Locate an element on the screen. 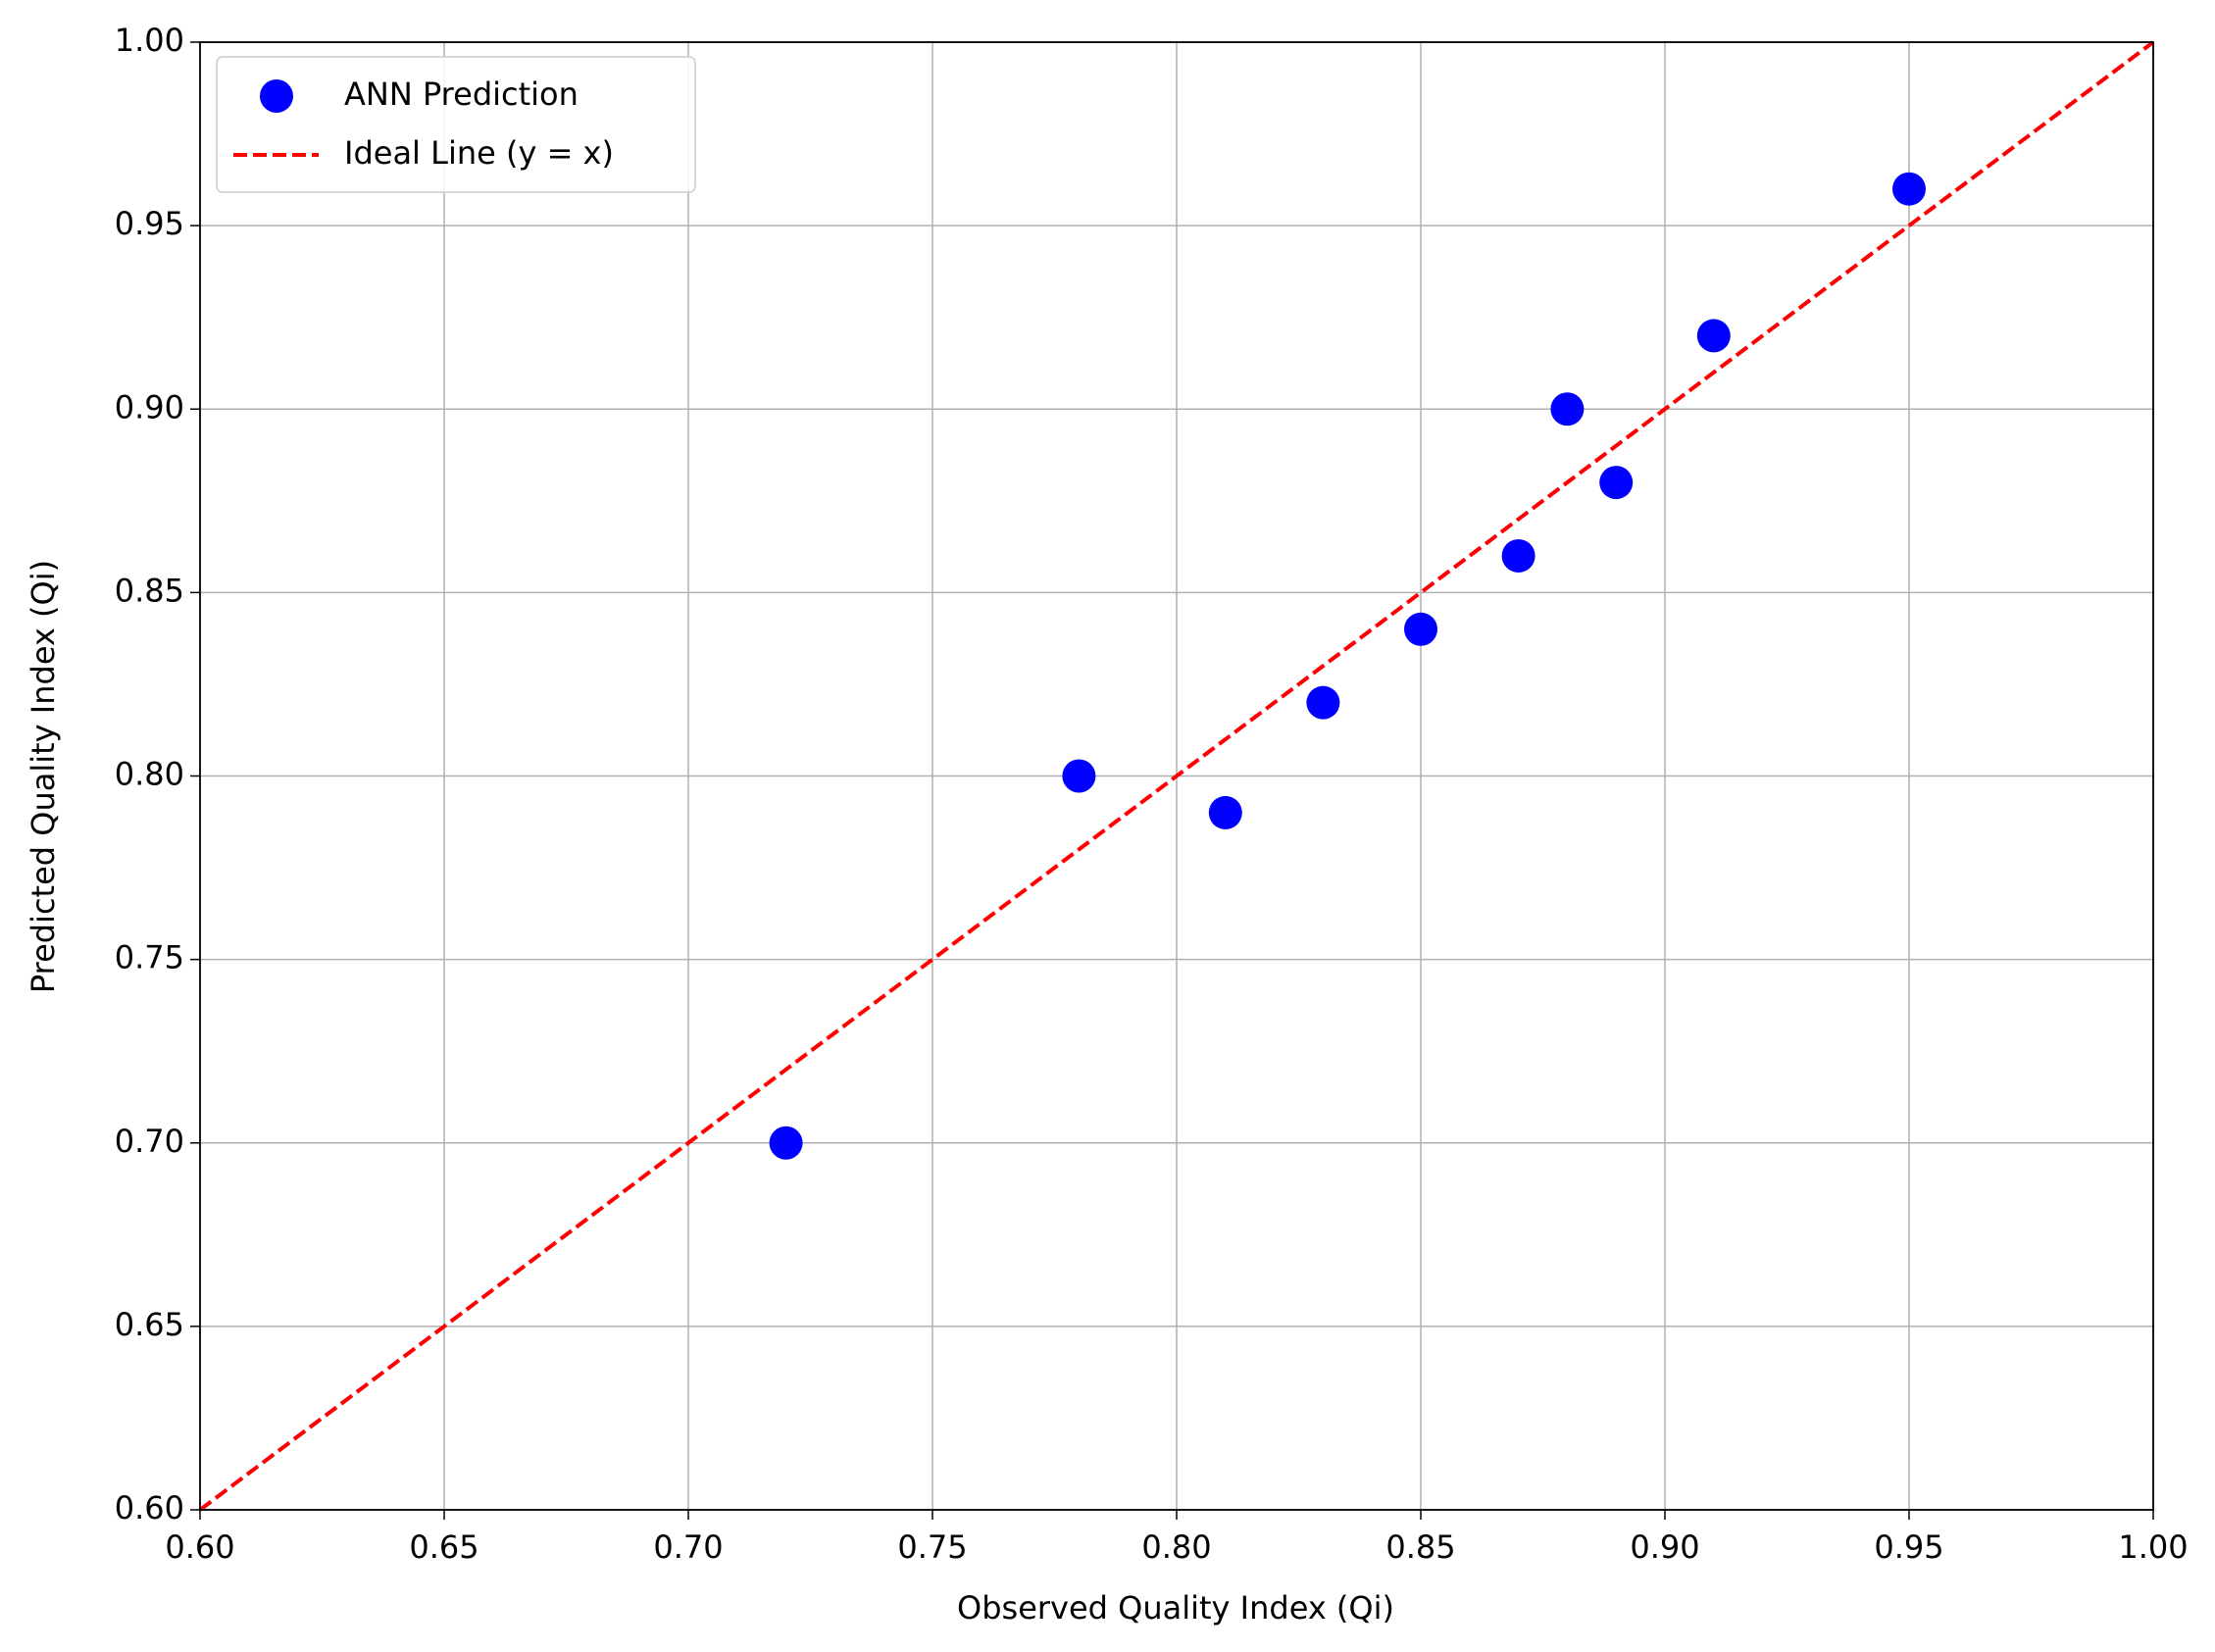 The image size is (2215, 1652). x-tick-label: 0.90 is located at coordinates (1665, 1547).